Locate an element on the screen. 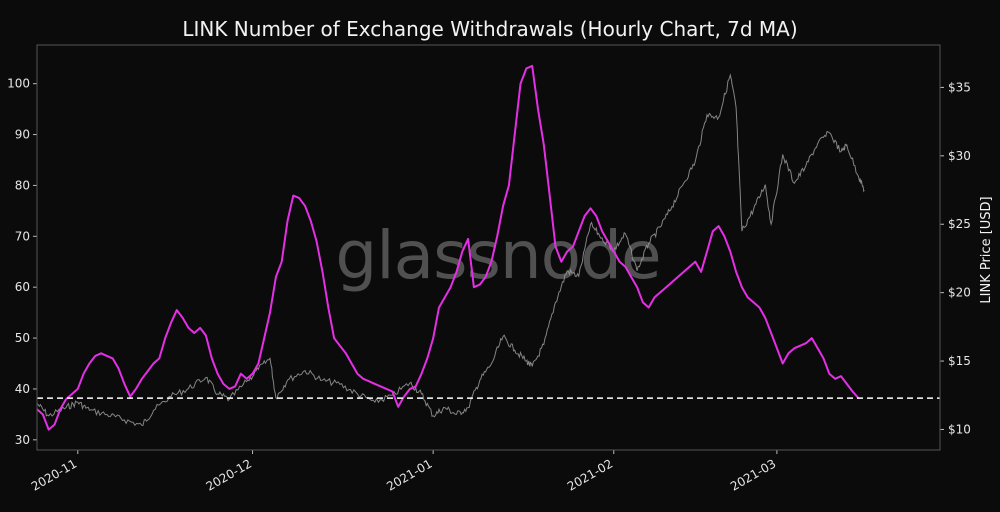 This screenshot has width=1000, height=512. y-right-tick-label: $10 is located at coordinates (959, 429).